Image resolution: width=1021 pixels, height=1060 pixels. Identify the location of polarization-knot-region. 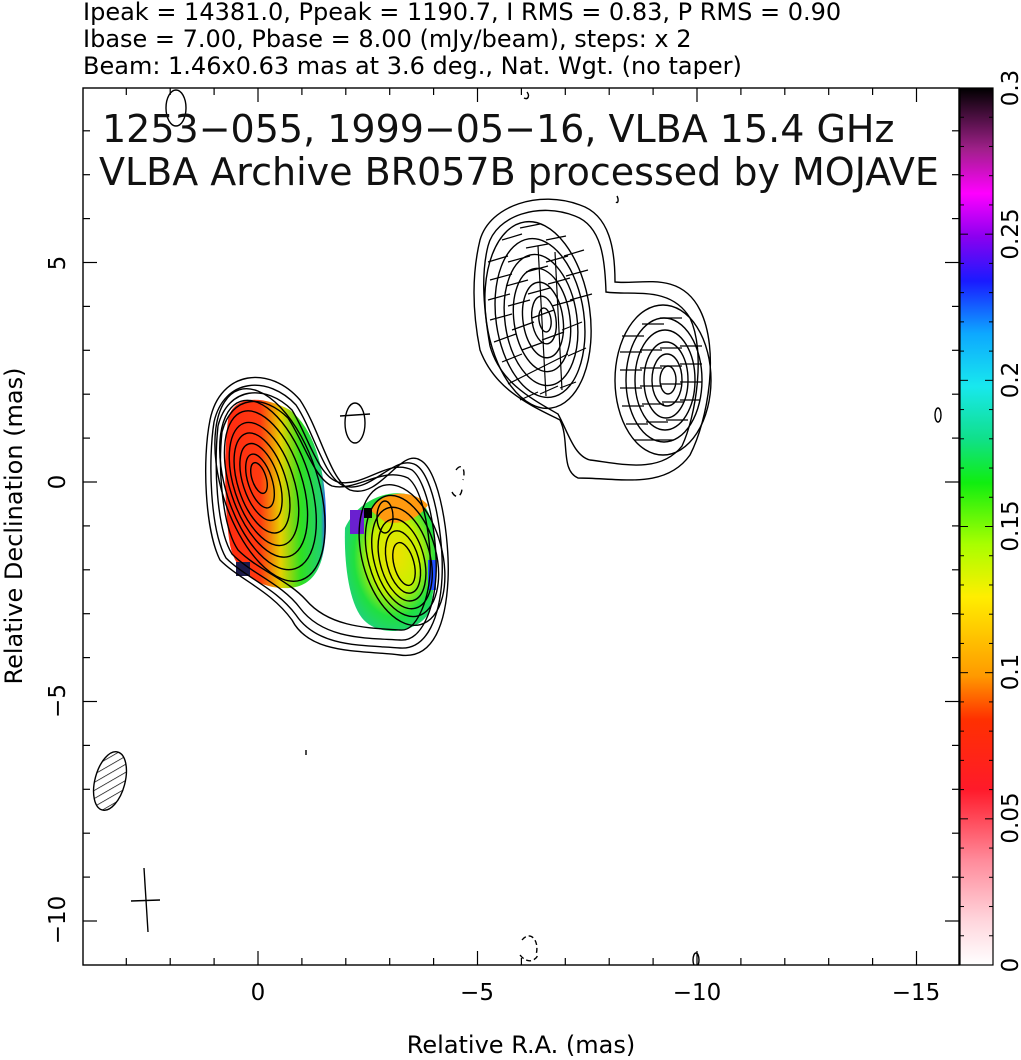
(390, 562).